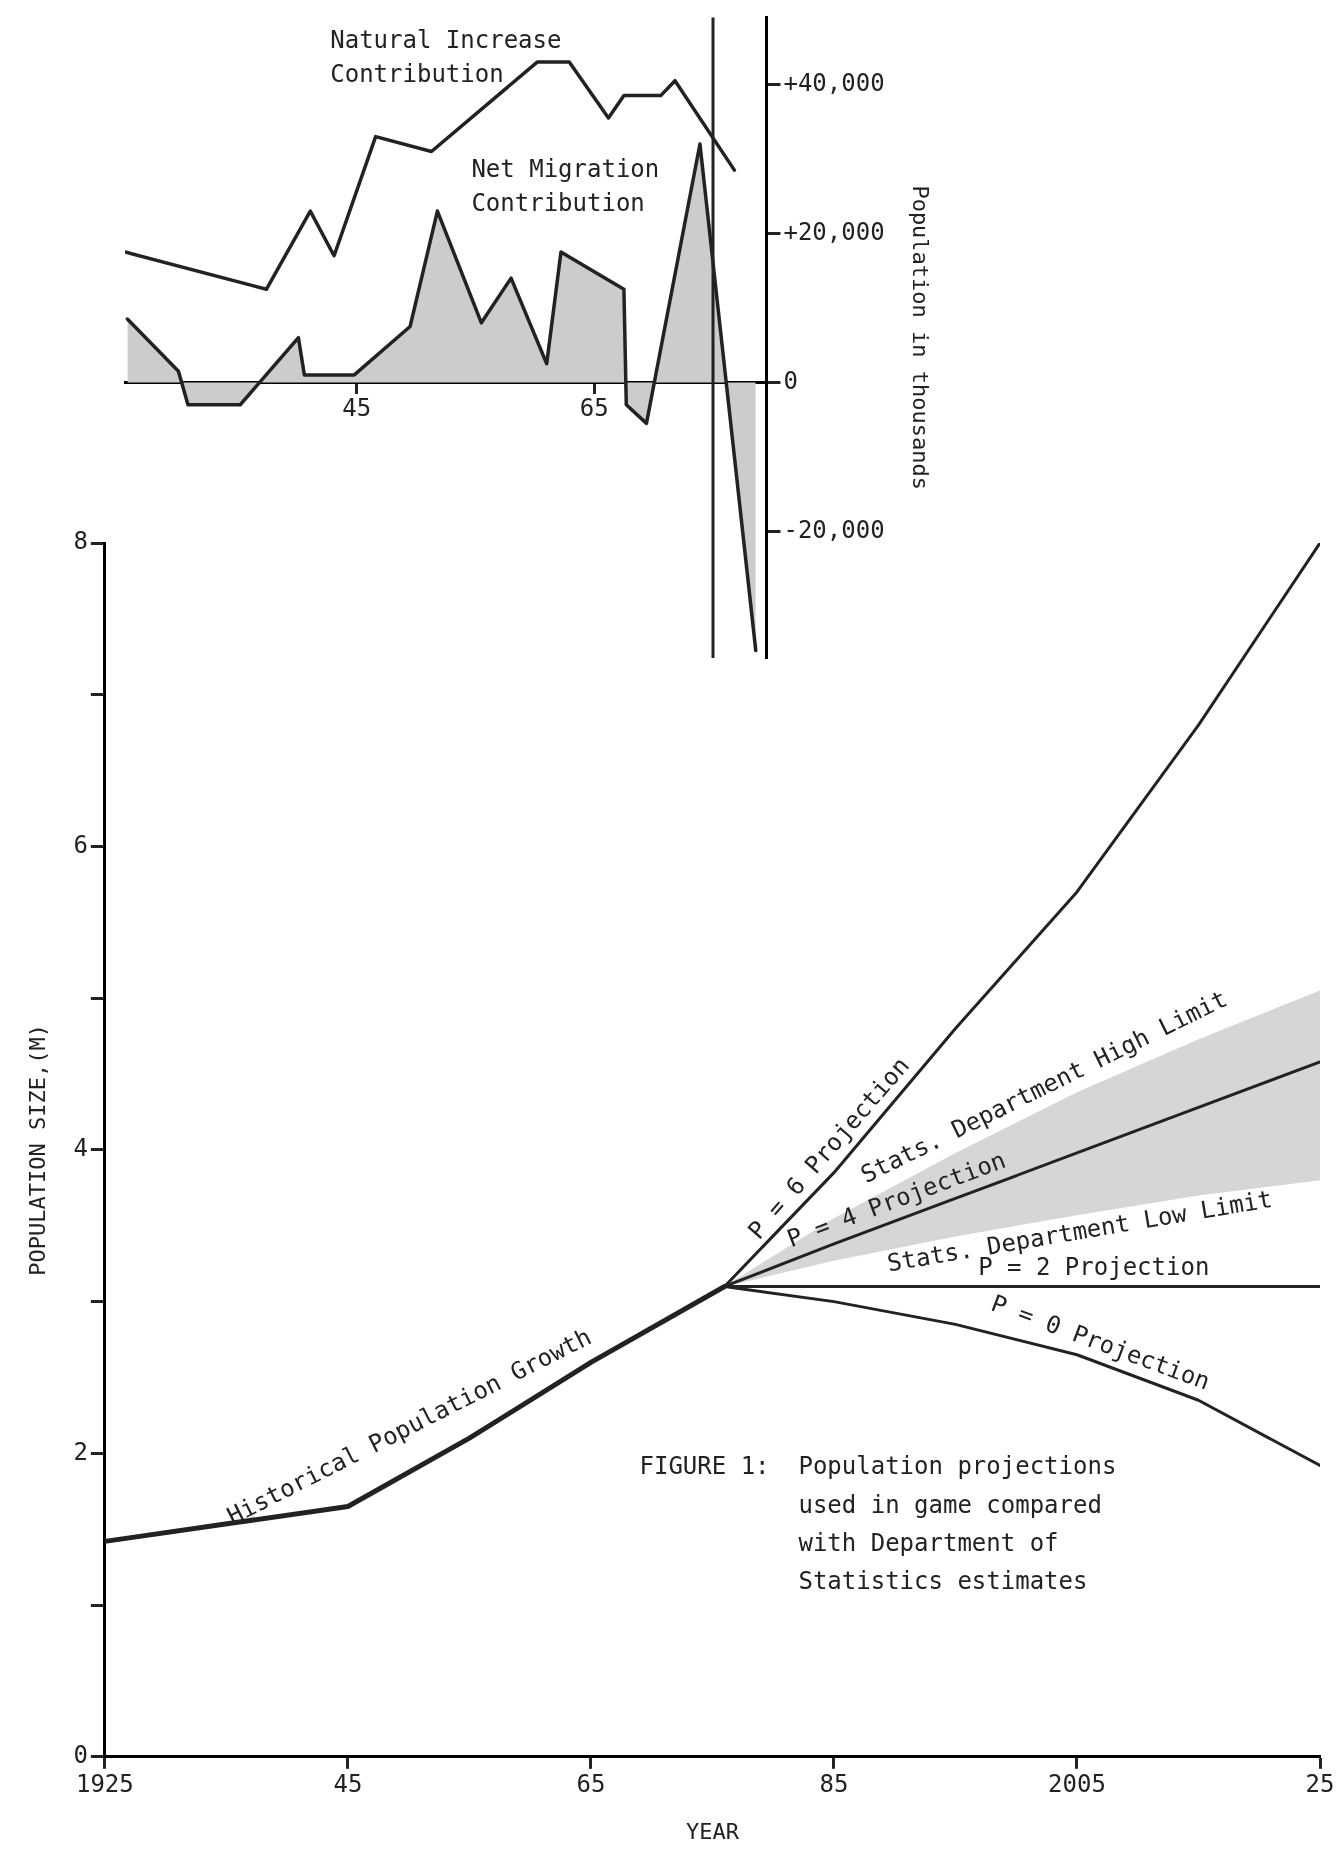 This screenshot has width=1340, height=1858. I want to click on x-tick-label: 2005, so click(1077, 1784).